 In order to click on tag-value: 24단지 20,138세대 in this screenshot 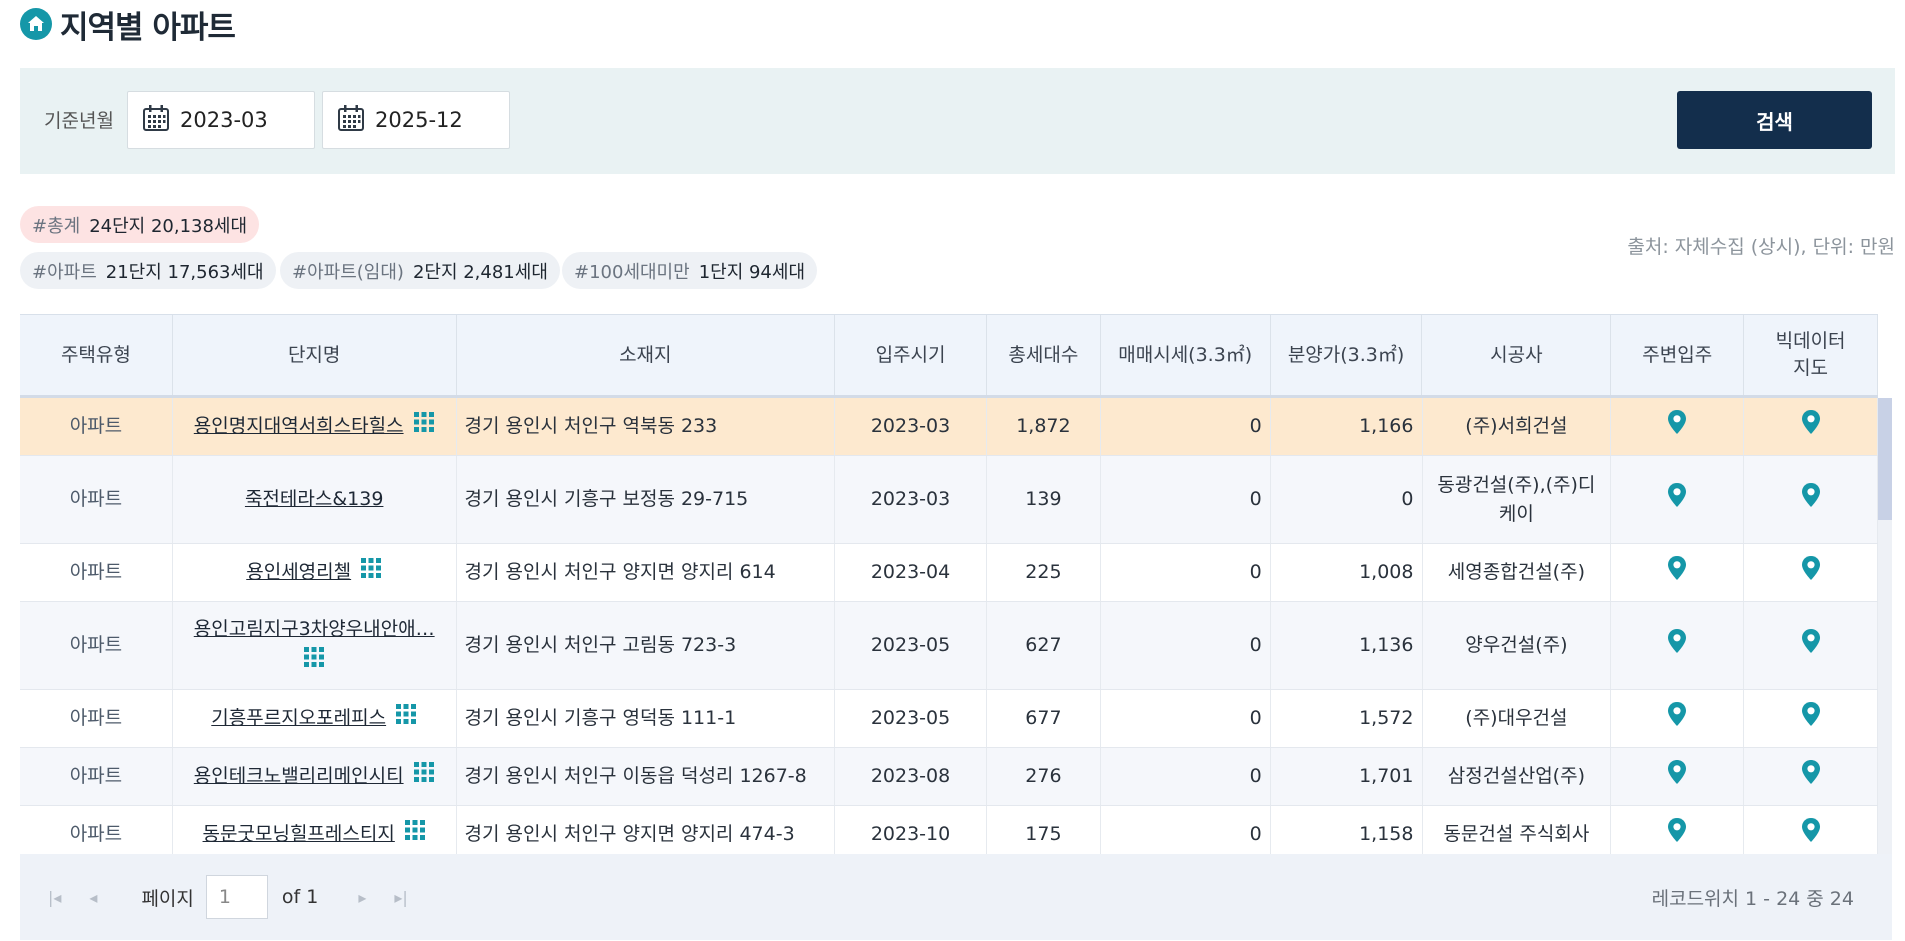, I will do `click(168, 226)`.